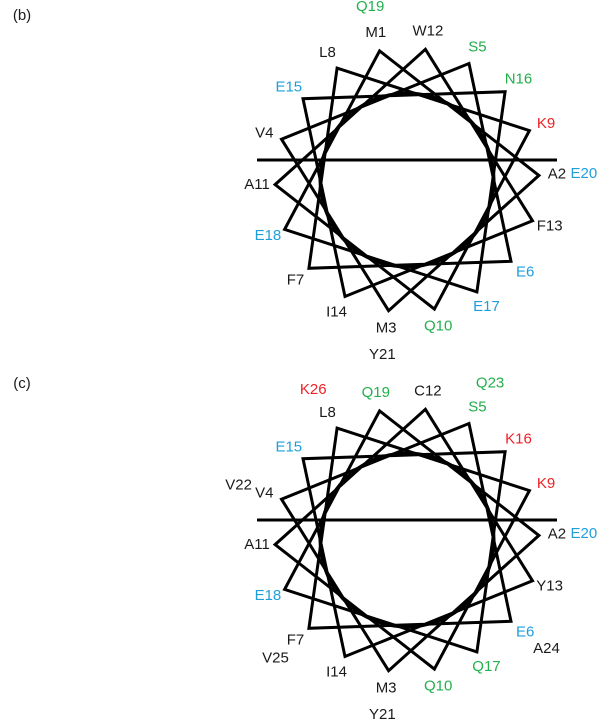 Image resolution: width=607 pixels, height=723 pixels. What do you see at coordinates (427, 30) in the screenshot?
I see `residue-label: W12` at bounding box center [427, 30].